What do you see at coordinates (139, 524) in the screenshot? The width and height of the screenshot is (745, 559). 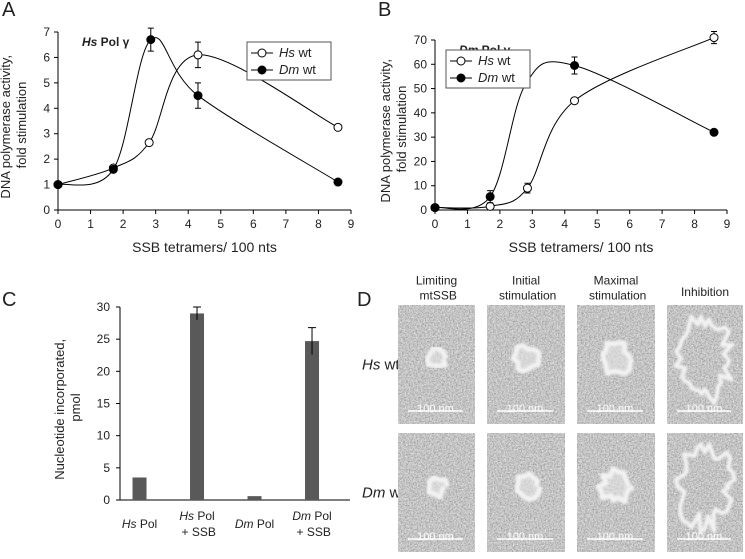 I see `x-tick-label: Hs Pol` at bounding box center [139, 524].